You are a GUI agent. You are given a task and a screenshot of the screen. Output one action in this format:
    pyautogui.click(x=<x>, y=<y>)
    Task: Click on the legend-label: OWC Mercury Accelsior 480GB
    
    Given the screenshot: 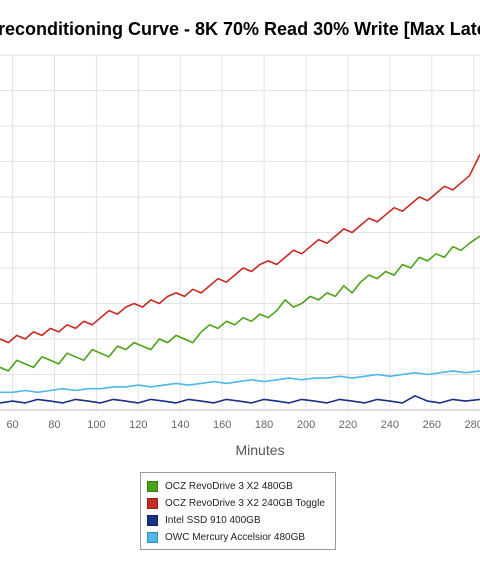 What is the action you would take?
    pyautogui.click(x=235, y=537)
    